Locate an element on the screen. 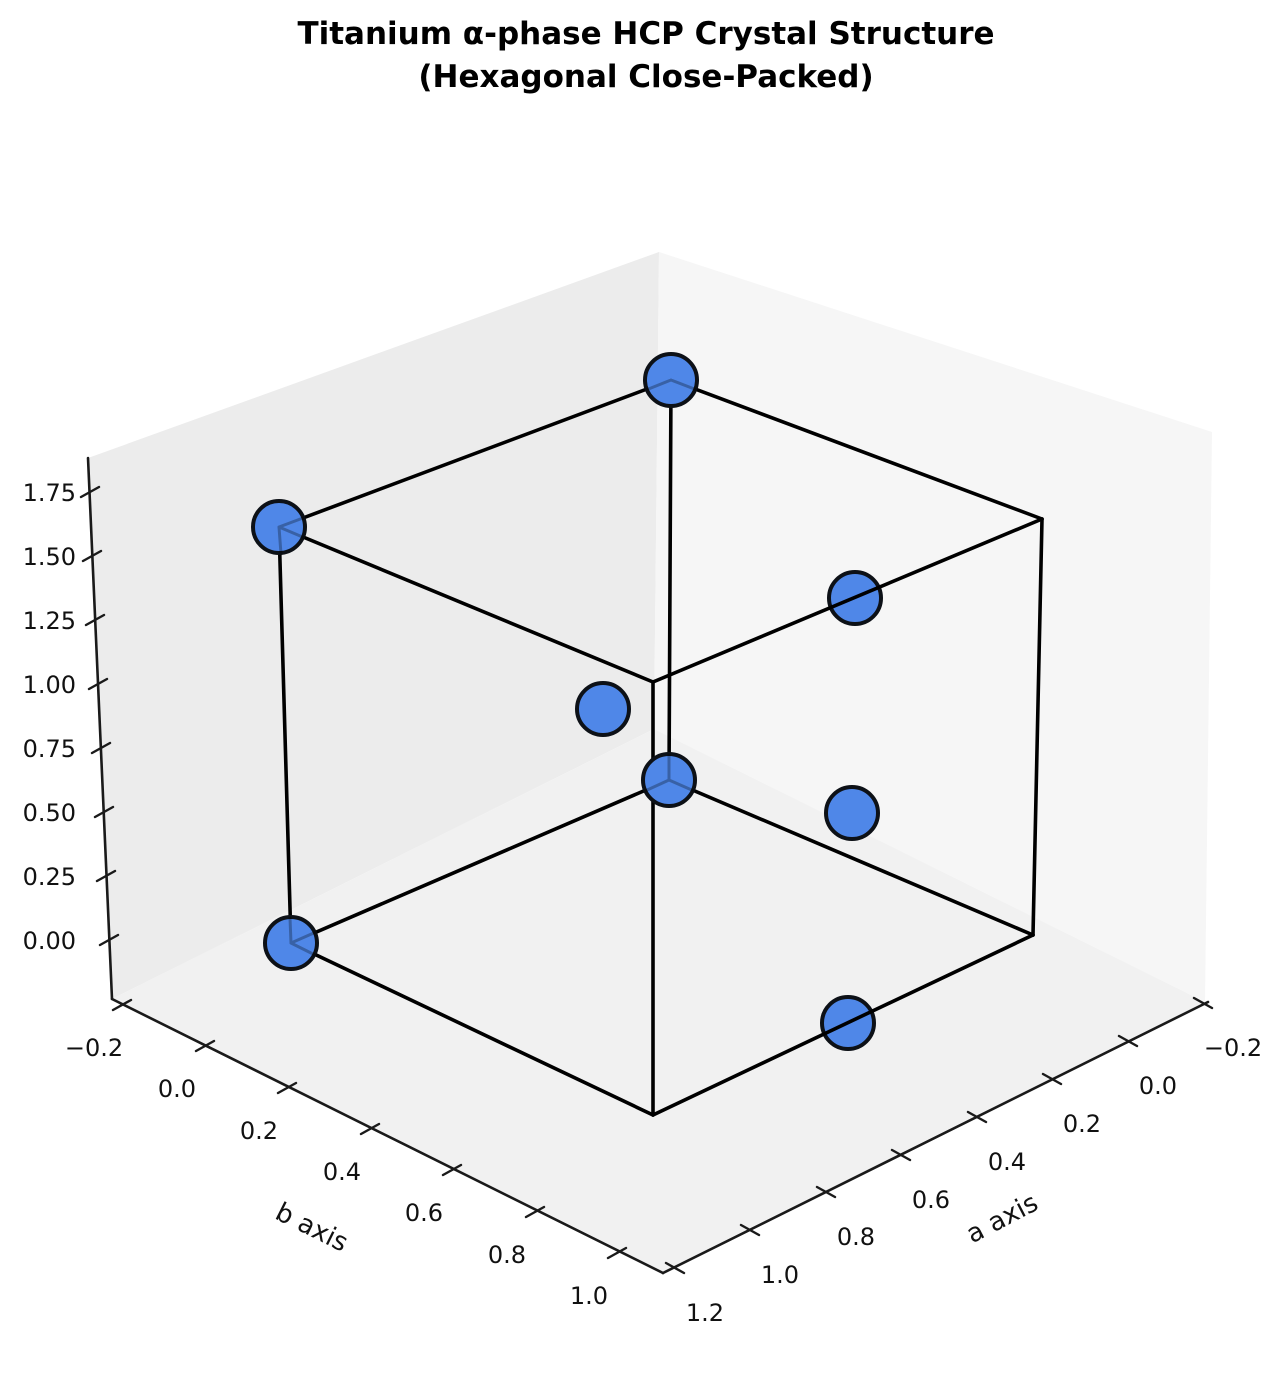 This screenshot has width=1279, height=1385. cell-edge-vertical-right is located at coordinates (1037, 727).